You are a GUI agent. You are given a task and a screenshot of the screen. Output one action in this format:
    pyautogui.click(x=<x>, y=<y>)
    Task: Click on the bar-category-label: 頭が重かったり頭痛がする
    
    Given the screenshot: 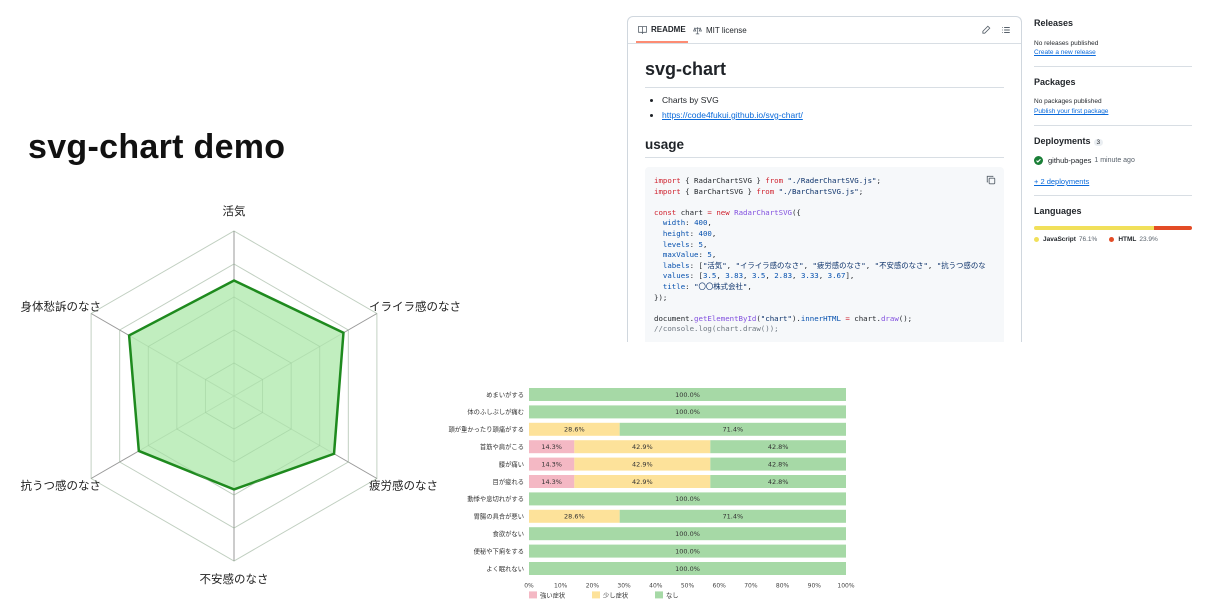 What is the action you would take?
    pyautogui.click(x=486, y=429)
    